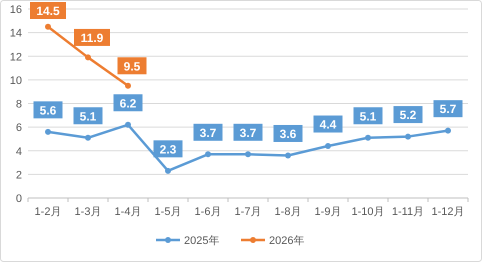 Image resolution: width=482 pixels, height=262 pixels. Describe the element at coordinates (88, 212) in the screenshot. I see `x-tick-label: 1-3月` at that location.